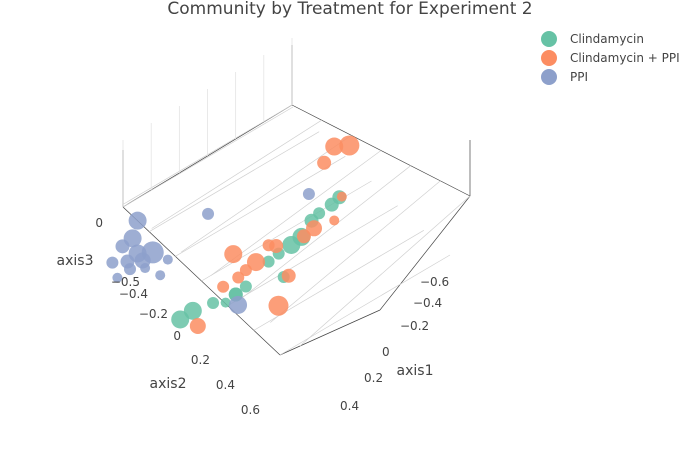 The height and width of the screenshot is (454, 700). Describe the element at coordinates (225, 385) in the screenshot. I see `tick-label-axis2: 0.4` at that location.